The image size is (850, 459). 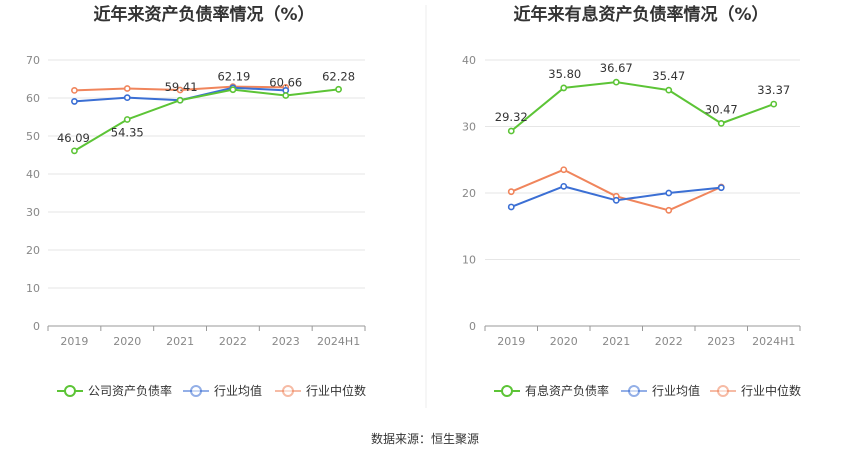 I want to click on y-tick-label: 50, so click(x=33, y=136).